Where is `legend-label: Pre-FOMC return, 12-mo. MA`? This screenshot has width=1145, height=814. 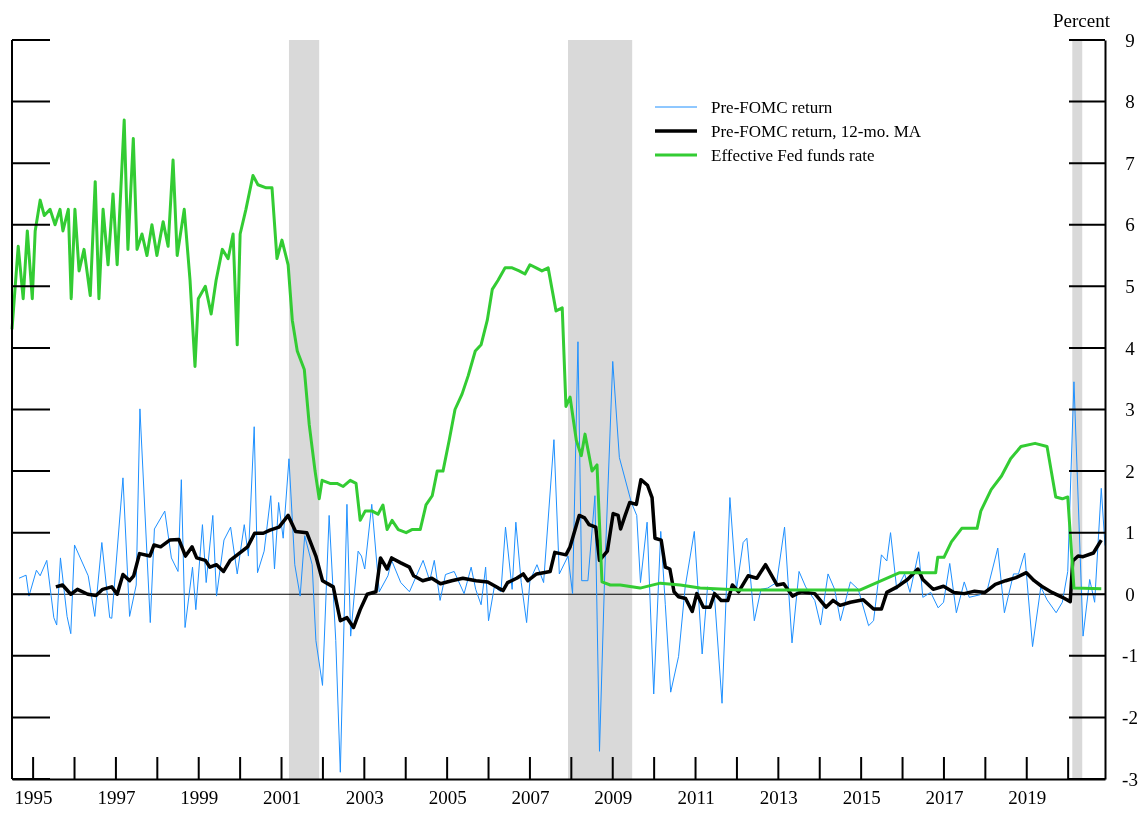
legend-label: Pre-FOMC return, 12-mo. MA is located at coordinates (816, 131).